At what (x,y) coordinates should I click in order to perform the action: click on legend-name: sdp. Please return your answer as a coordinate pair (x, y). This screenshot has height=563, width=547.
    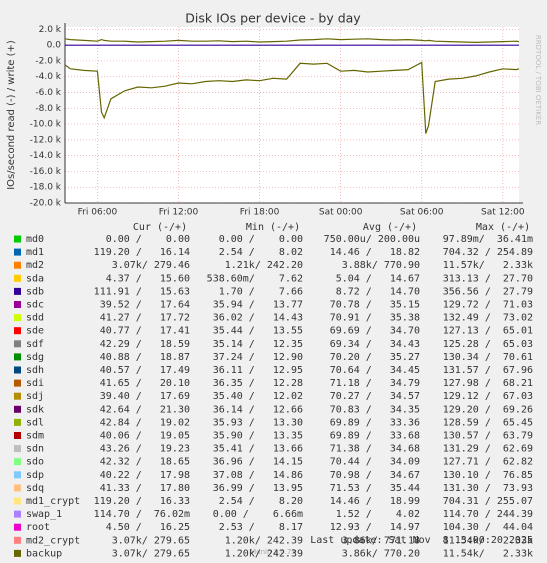
    Looking at the image, I should click on (35, 475).